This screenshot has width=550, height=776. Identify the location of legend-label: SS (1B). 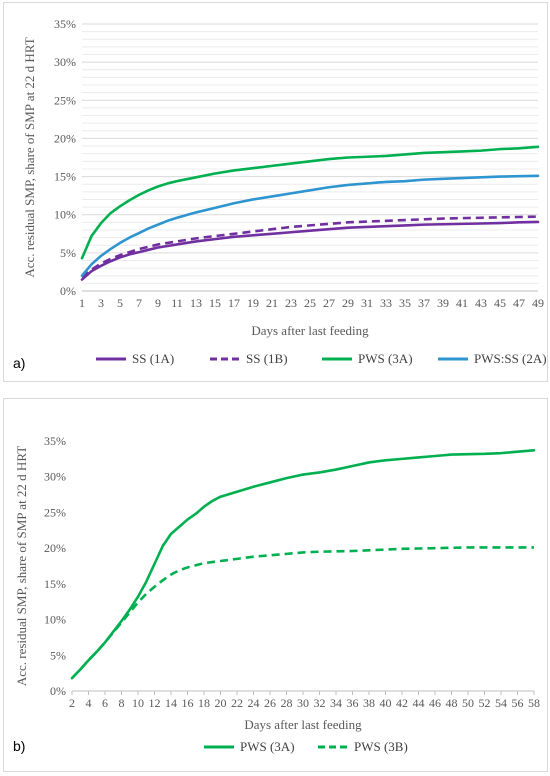
(267, 358).